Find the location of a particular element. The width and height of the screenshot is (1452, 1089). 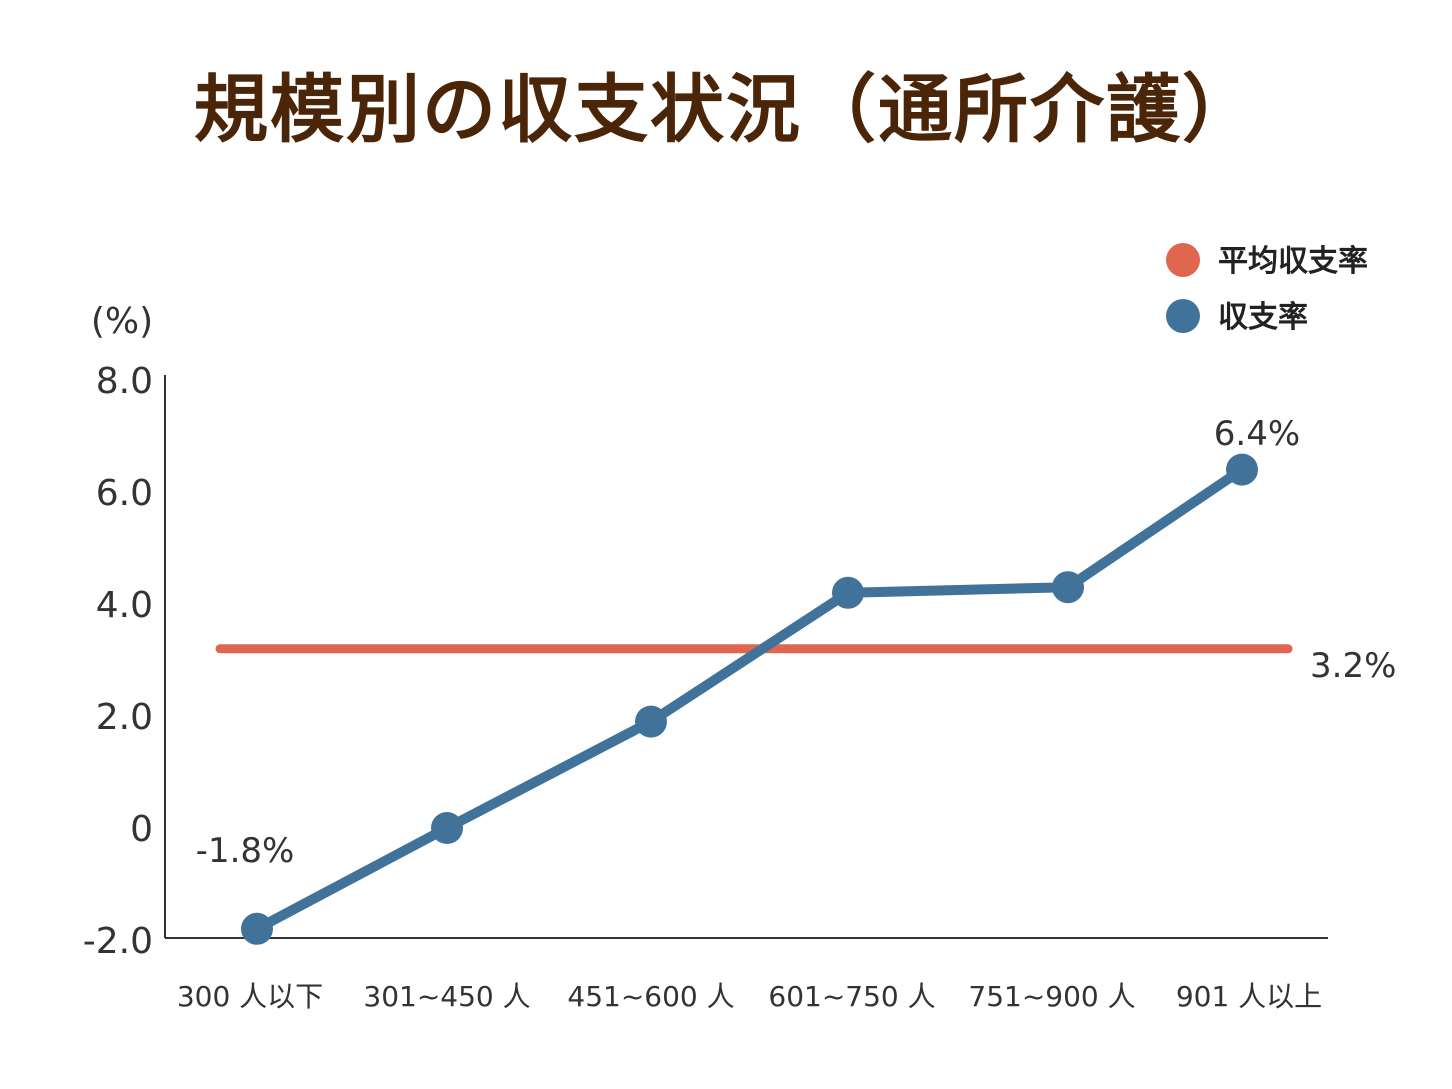

legend-marker-rate is located at coordinates (1183, 316).